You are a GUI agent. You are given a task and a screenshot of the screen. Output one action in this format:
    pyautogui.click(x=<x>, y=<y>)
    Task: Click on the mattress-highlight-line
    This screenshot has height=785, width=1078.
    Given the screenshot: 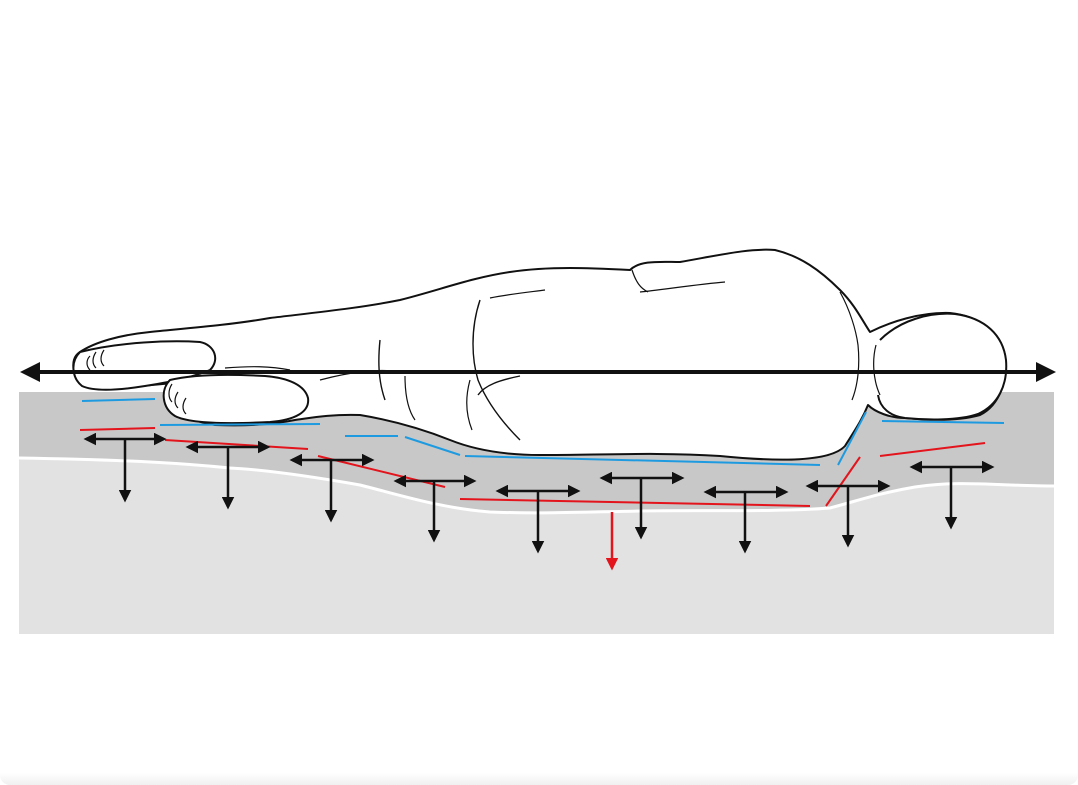 What is the action you would take?
    pyautogui.click(x=536, y=485)
    